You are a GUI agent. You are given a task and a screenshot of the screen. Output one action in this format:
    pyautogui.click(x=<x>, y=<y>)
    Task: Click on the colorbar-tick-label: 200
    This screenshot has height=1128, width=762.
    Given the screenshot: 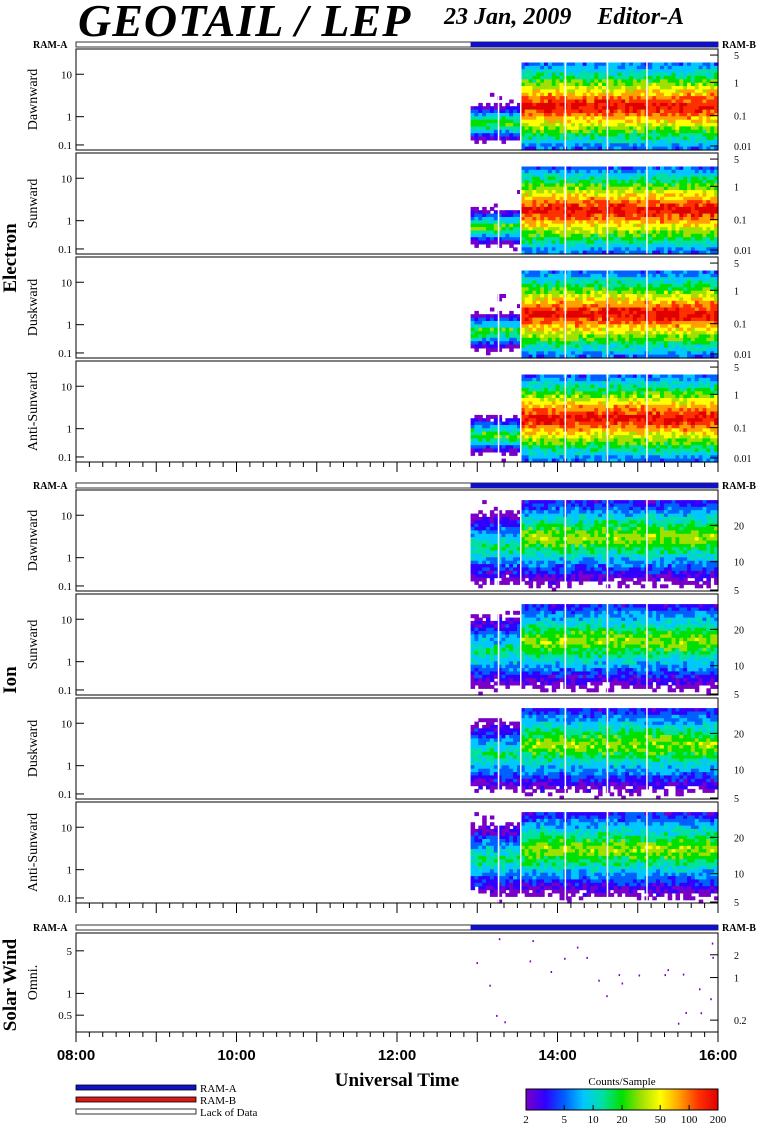 What is the action you would take?
    pyautogui.click(x=718, y=1120)
    